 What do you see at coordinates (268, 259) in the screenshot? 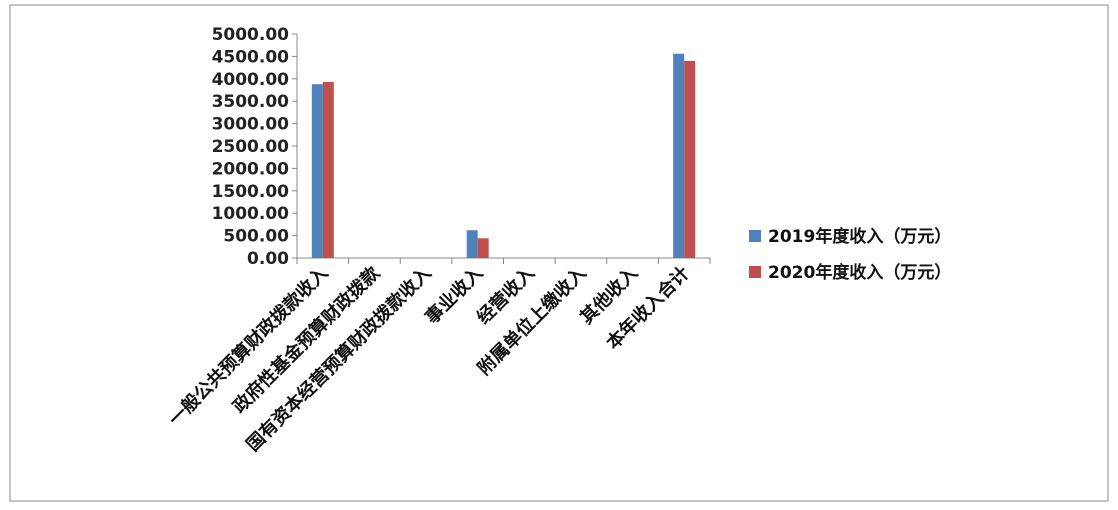
I see `y-tick-label: 0.00` at bounding box center [268, 259].